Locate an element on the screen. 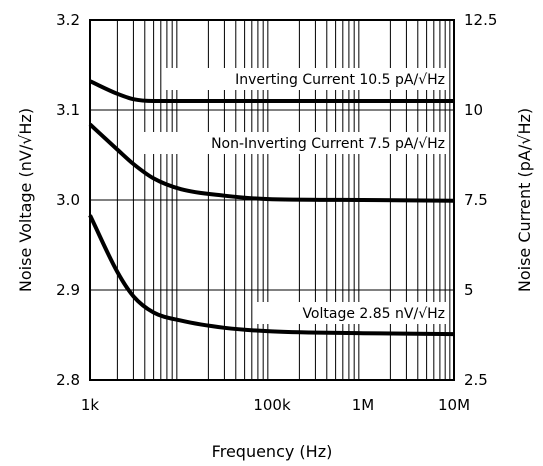 The height and width of the screenshot is (466, 543). x-tick-label: 100k is located at coordinates (272, 405).